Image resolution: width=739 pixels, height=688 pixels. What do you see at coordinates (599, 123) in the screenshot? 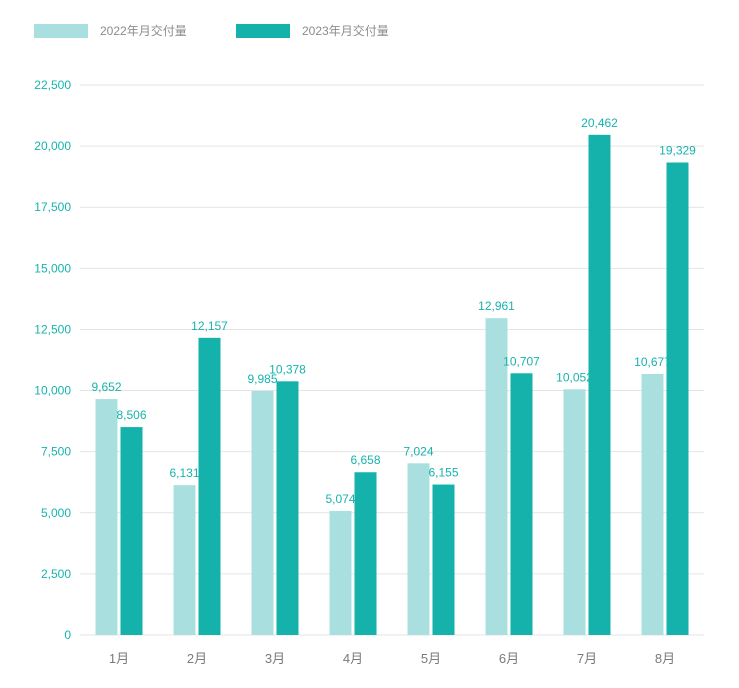
I see `data-label: 20,462` at bounding box center [599, 123].